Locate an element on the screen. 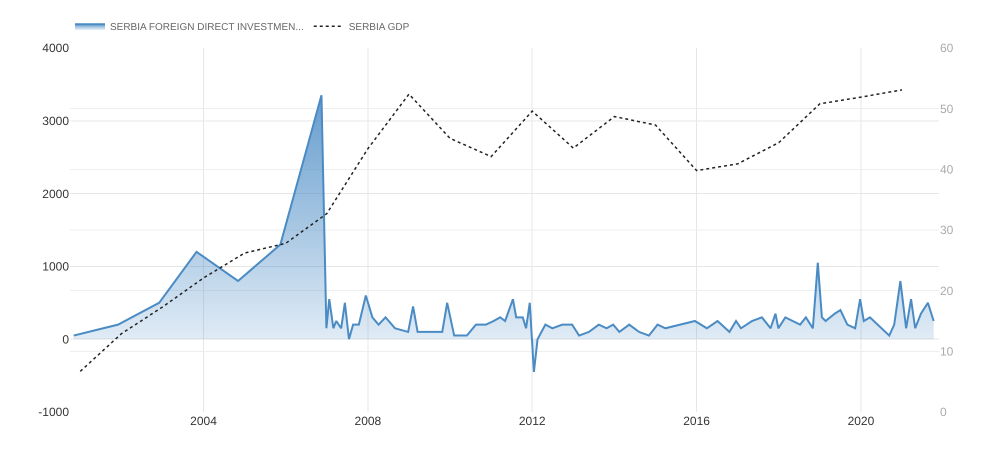 The width and height of the screenshot is (984, 452). y2-tick-label: 20 is located at coordinates (947, 291).